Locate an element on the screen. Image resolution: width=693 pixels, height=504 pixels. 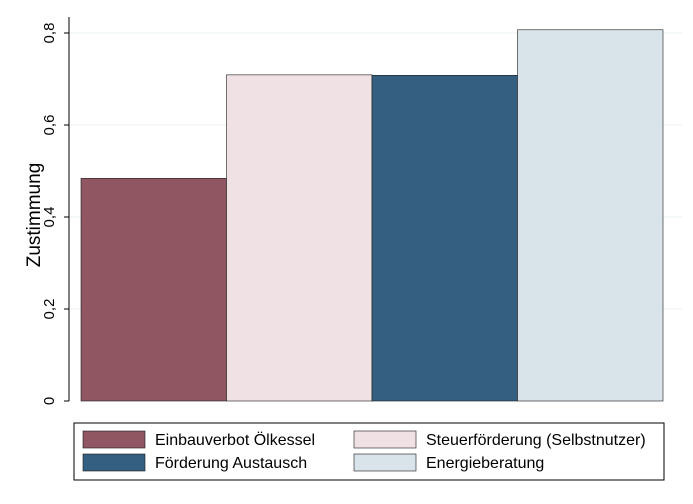
y-axis-label: Zustimmung is located at coordinates (34, 215).